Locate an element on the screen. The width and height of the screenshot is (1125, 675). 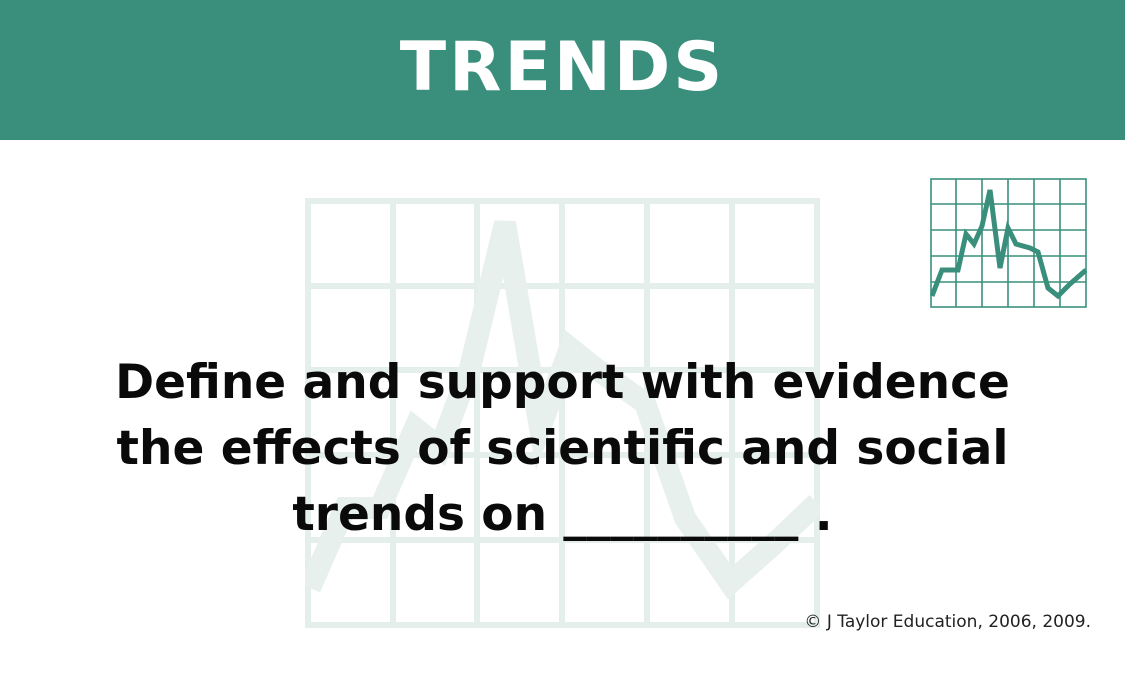
prompt-line: the effects of scientific and social is located at coordinates (562, 448).